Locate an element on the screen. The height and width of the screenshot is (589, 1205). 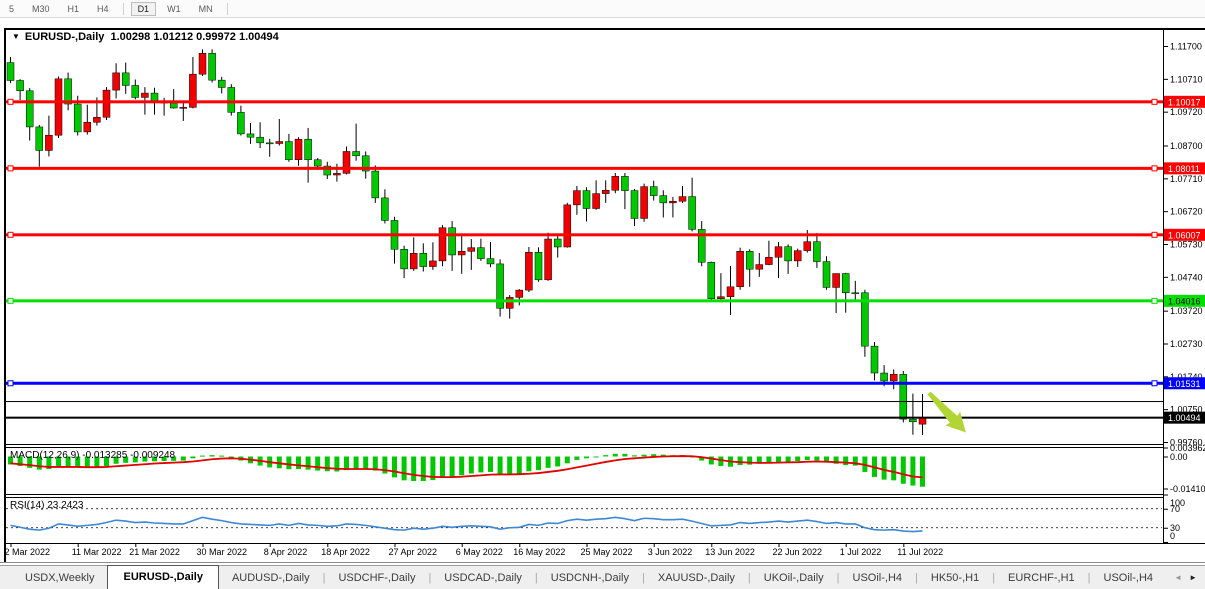
chart-tab-usdcnh-daily: USDCNH-,Daily is located at coordinates (590, 578).